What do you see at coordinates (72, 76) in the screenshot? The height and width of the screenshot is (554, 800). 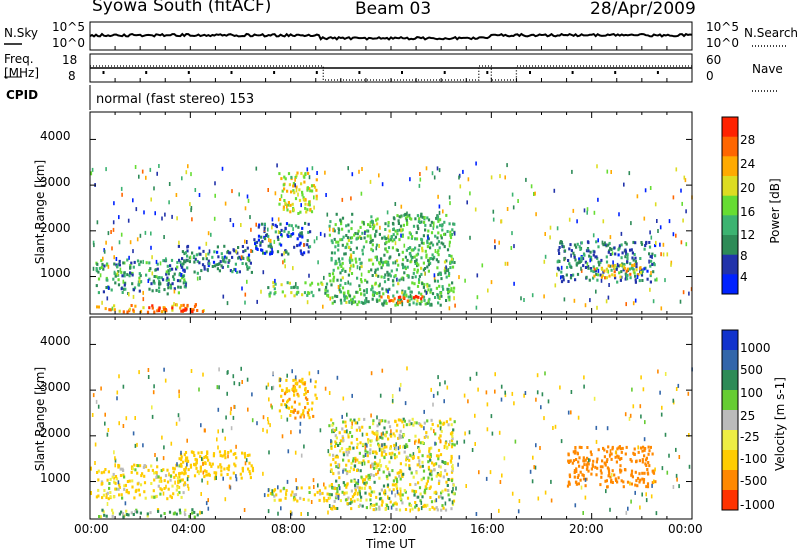 I see `freq-tick-bottom: 8` at bounding box center [72, 76].